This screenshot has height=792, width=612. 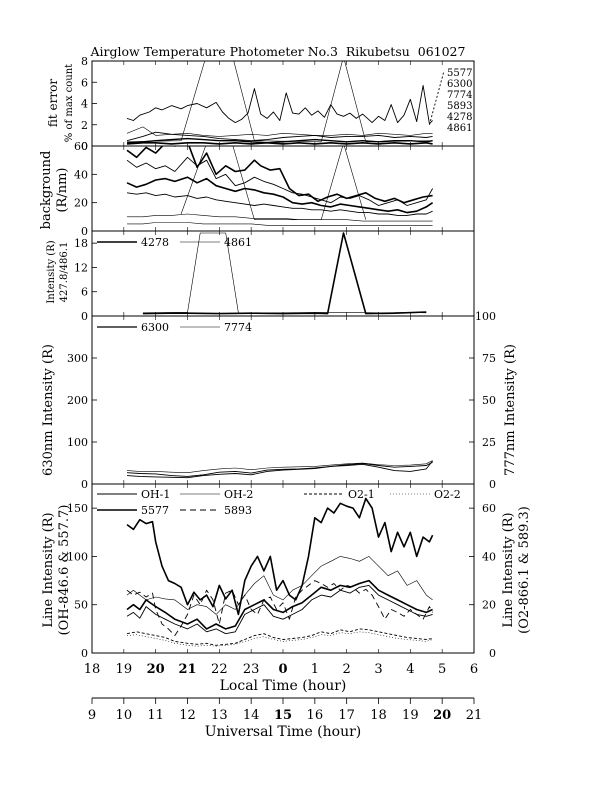 What do you see at coordinates (459, 117) in the screenshot?
I see `legend-fit-4278: 4278` at bounding box center [459, 117].